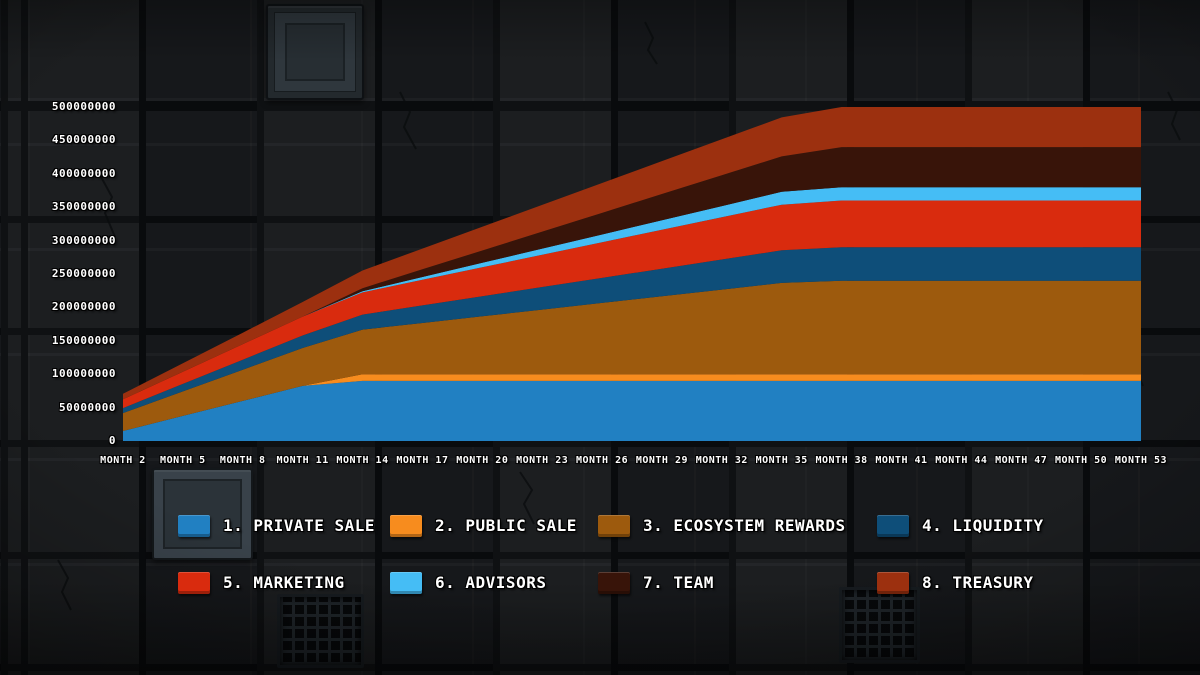  Describe the element at coordinates (901, 460) in the screenshot. I see `x-tick-label: MONTH 41` at that location.